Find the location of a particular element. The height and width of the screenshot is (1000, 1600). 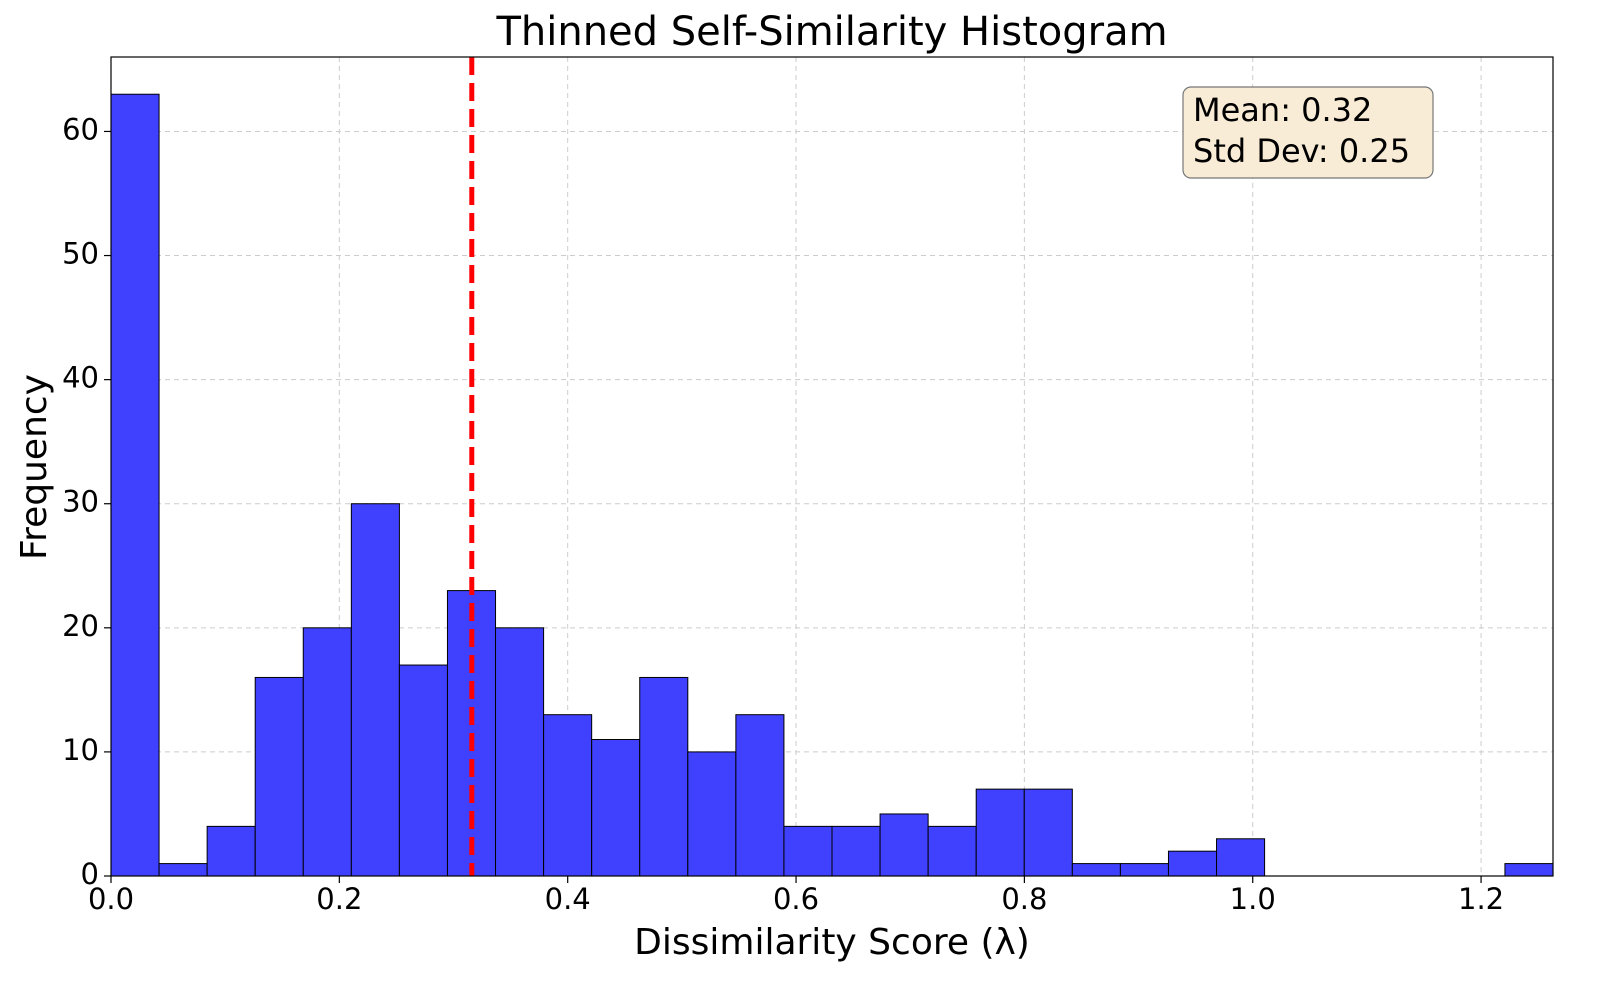

annotation-text: Std Dev: 0.25 is located at coordinates (1301, 151).